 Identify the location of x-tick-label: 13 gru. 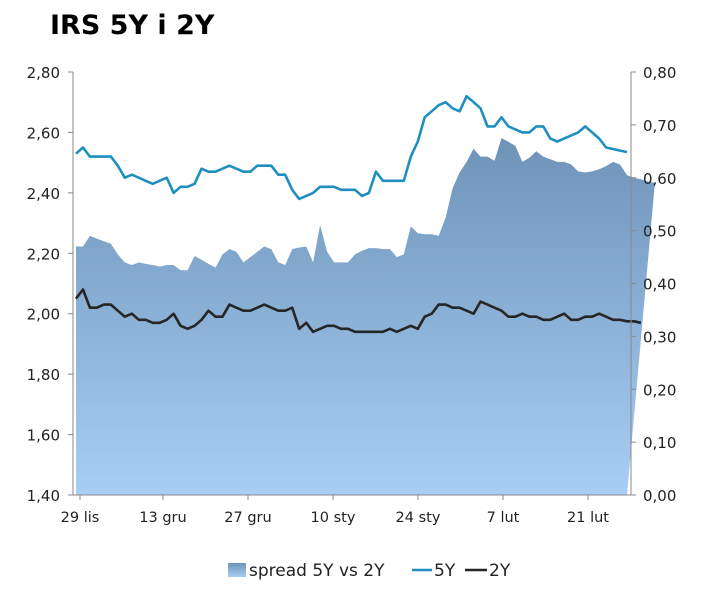
(162, 518).